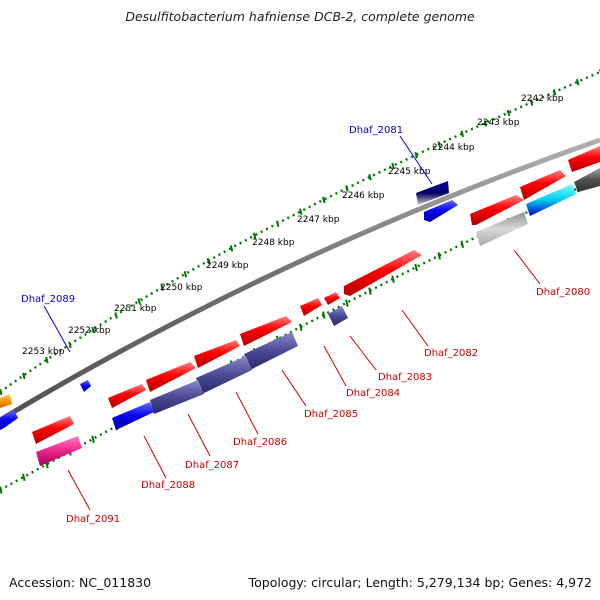 The width and height of the screenshot is (600, 600). I want to click on gene-label-2082: Dhaf_2082, so click(451, 353).